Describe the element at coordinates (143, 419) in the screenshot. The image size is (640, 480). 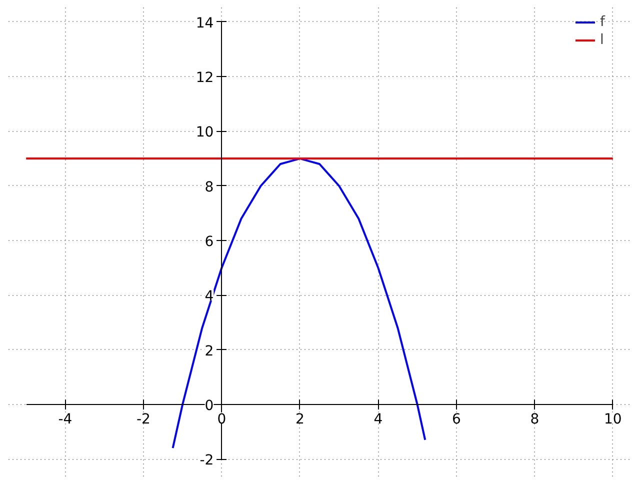
I see `x-tick-label: -2` at that location.